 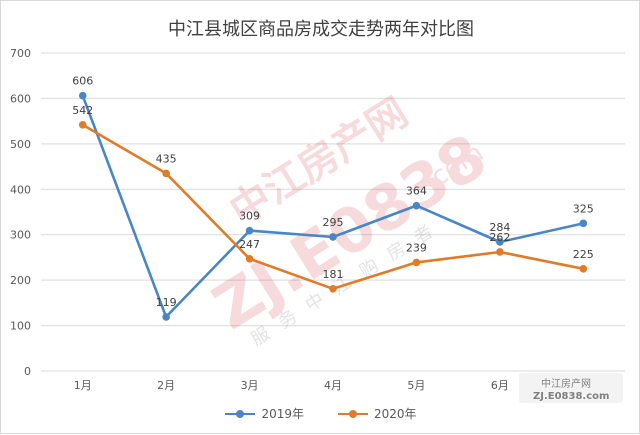 What do you see at coordinates (166, 385) in the screenshot?
I see `x-tick-label: 2月` at bounding box center [166, 385].